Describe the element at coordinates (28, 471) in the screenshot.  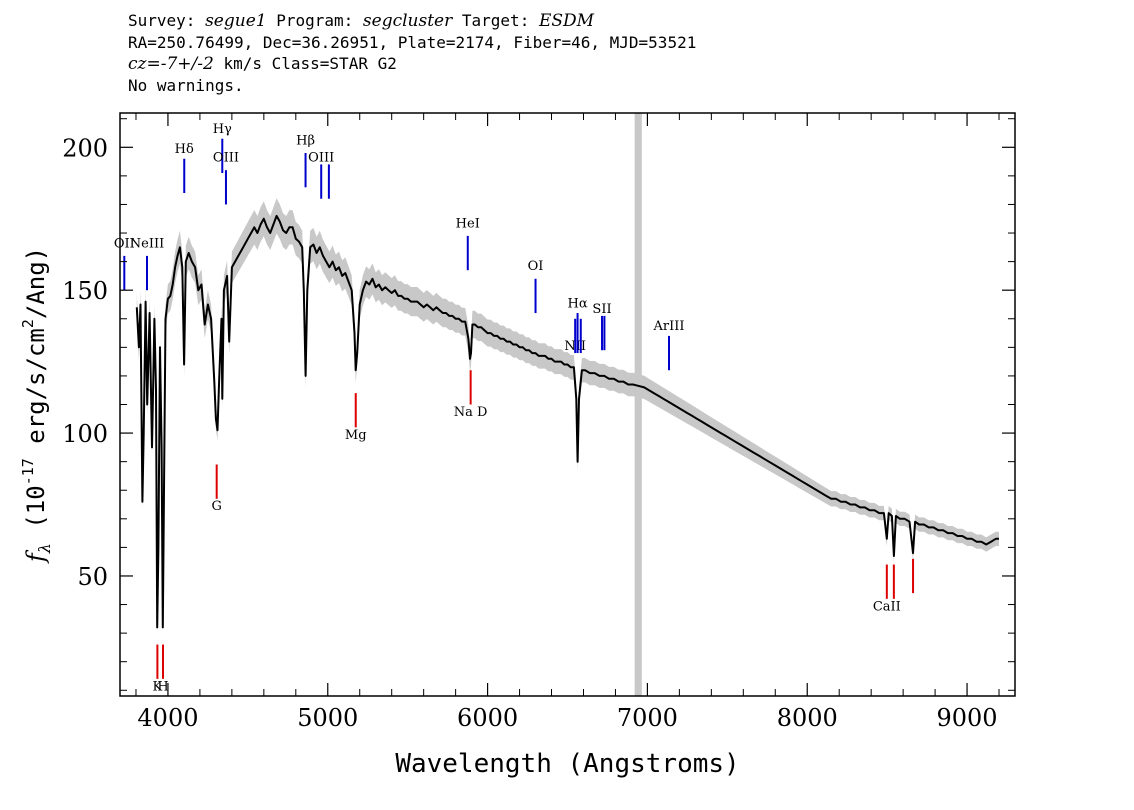
I see `y-label-exp1: -17` at that location.